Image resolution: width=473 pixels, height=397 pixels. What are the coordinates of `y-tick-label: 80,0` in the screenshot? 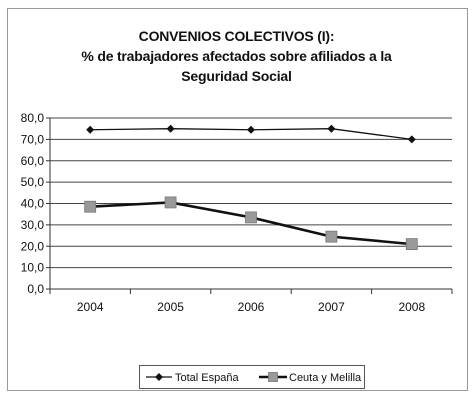 It's located at (33, 118).